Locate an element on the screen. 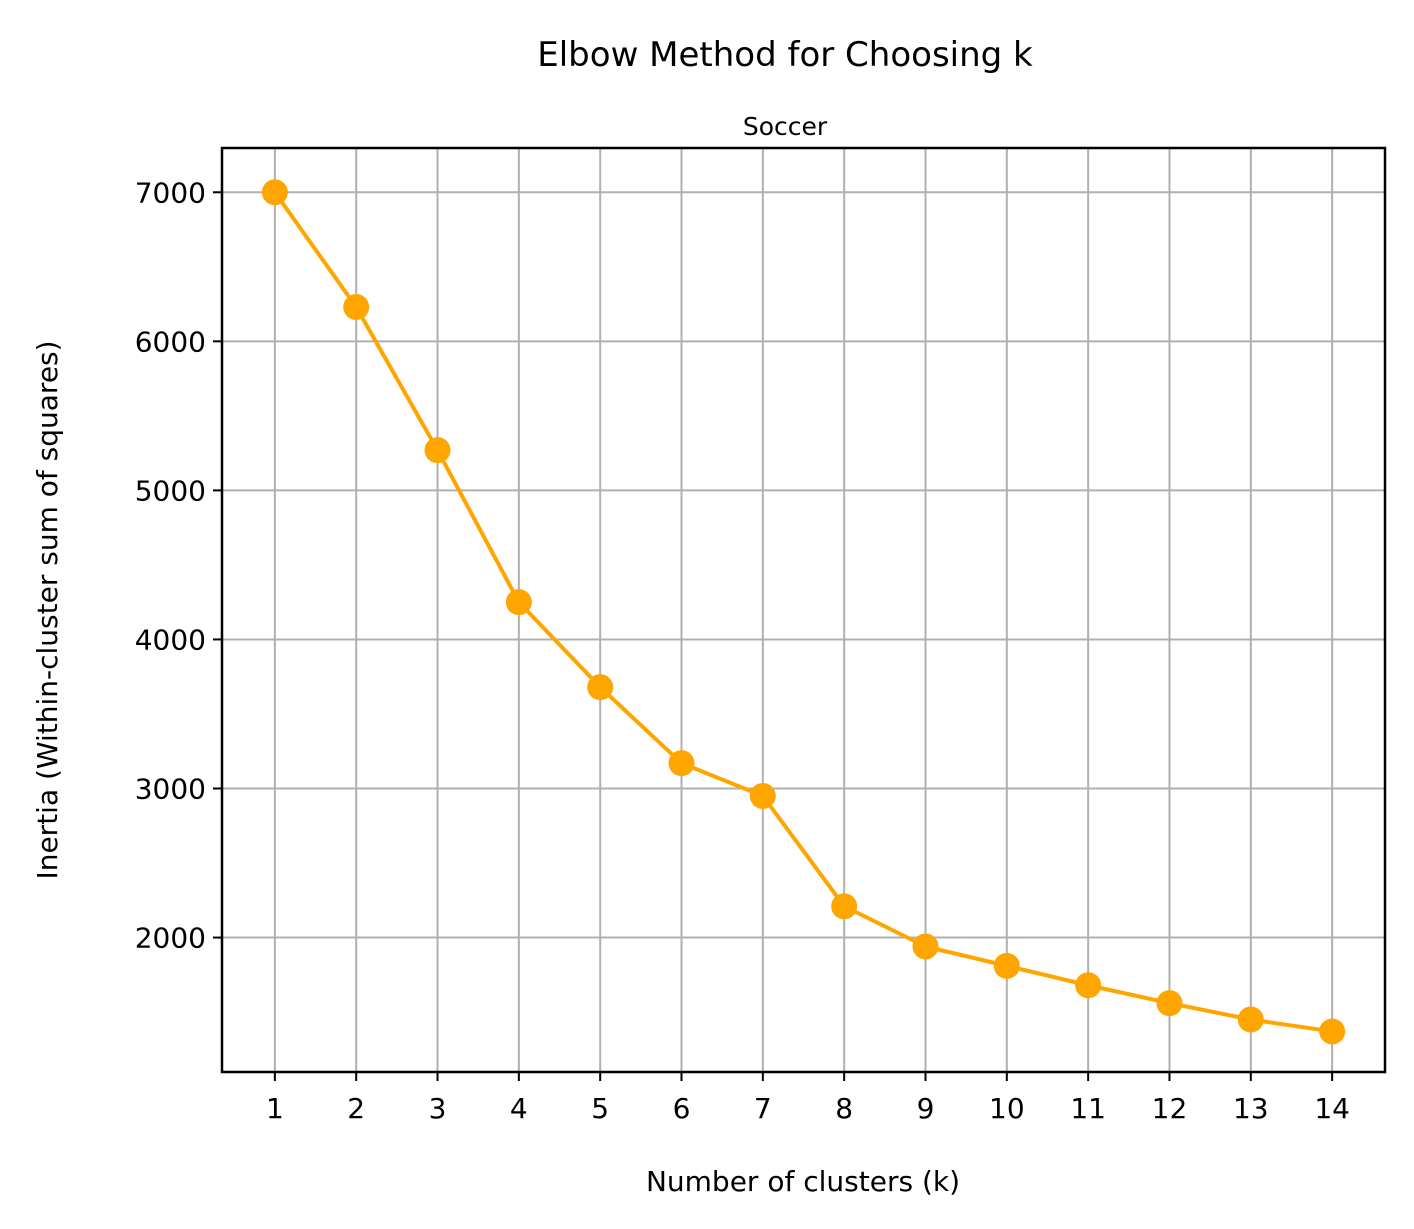 The height and width of the screenshot is (1229, 1414). x-tick-label: 4 is located at coordinates (519, 1108).